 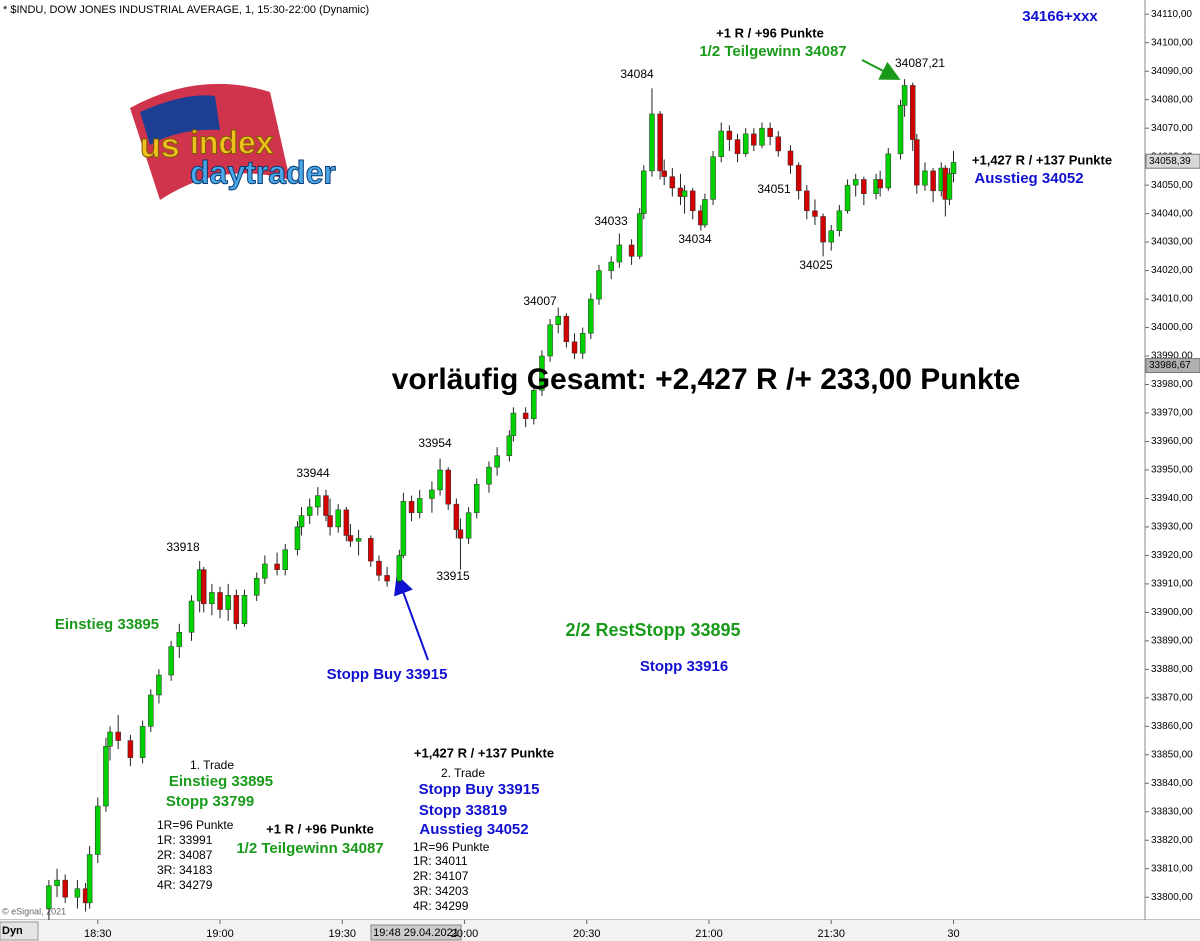 What do you see at coordinates (684, 666) in the screenshot?
I see `annotation: Stopp 33916` at bounding box center [684, 666].